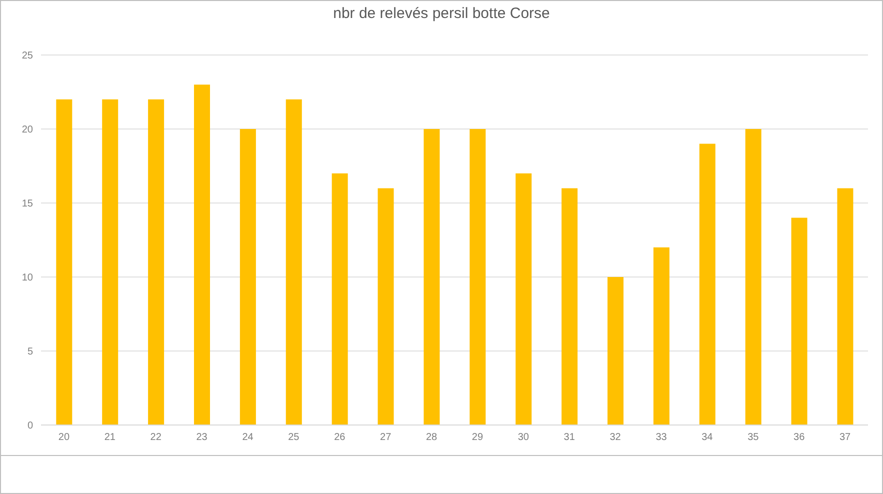 The height and width of the screenshot is (494, 883). Describe the element at coordinates (64, 438) in the screenshot. I see `x-tick-label: 20` at that location.